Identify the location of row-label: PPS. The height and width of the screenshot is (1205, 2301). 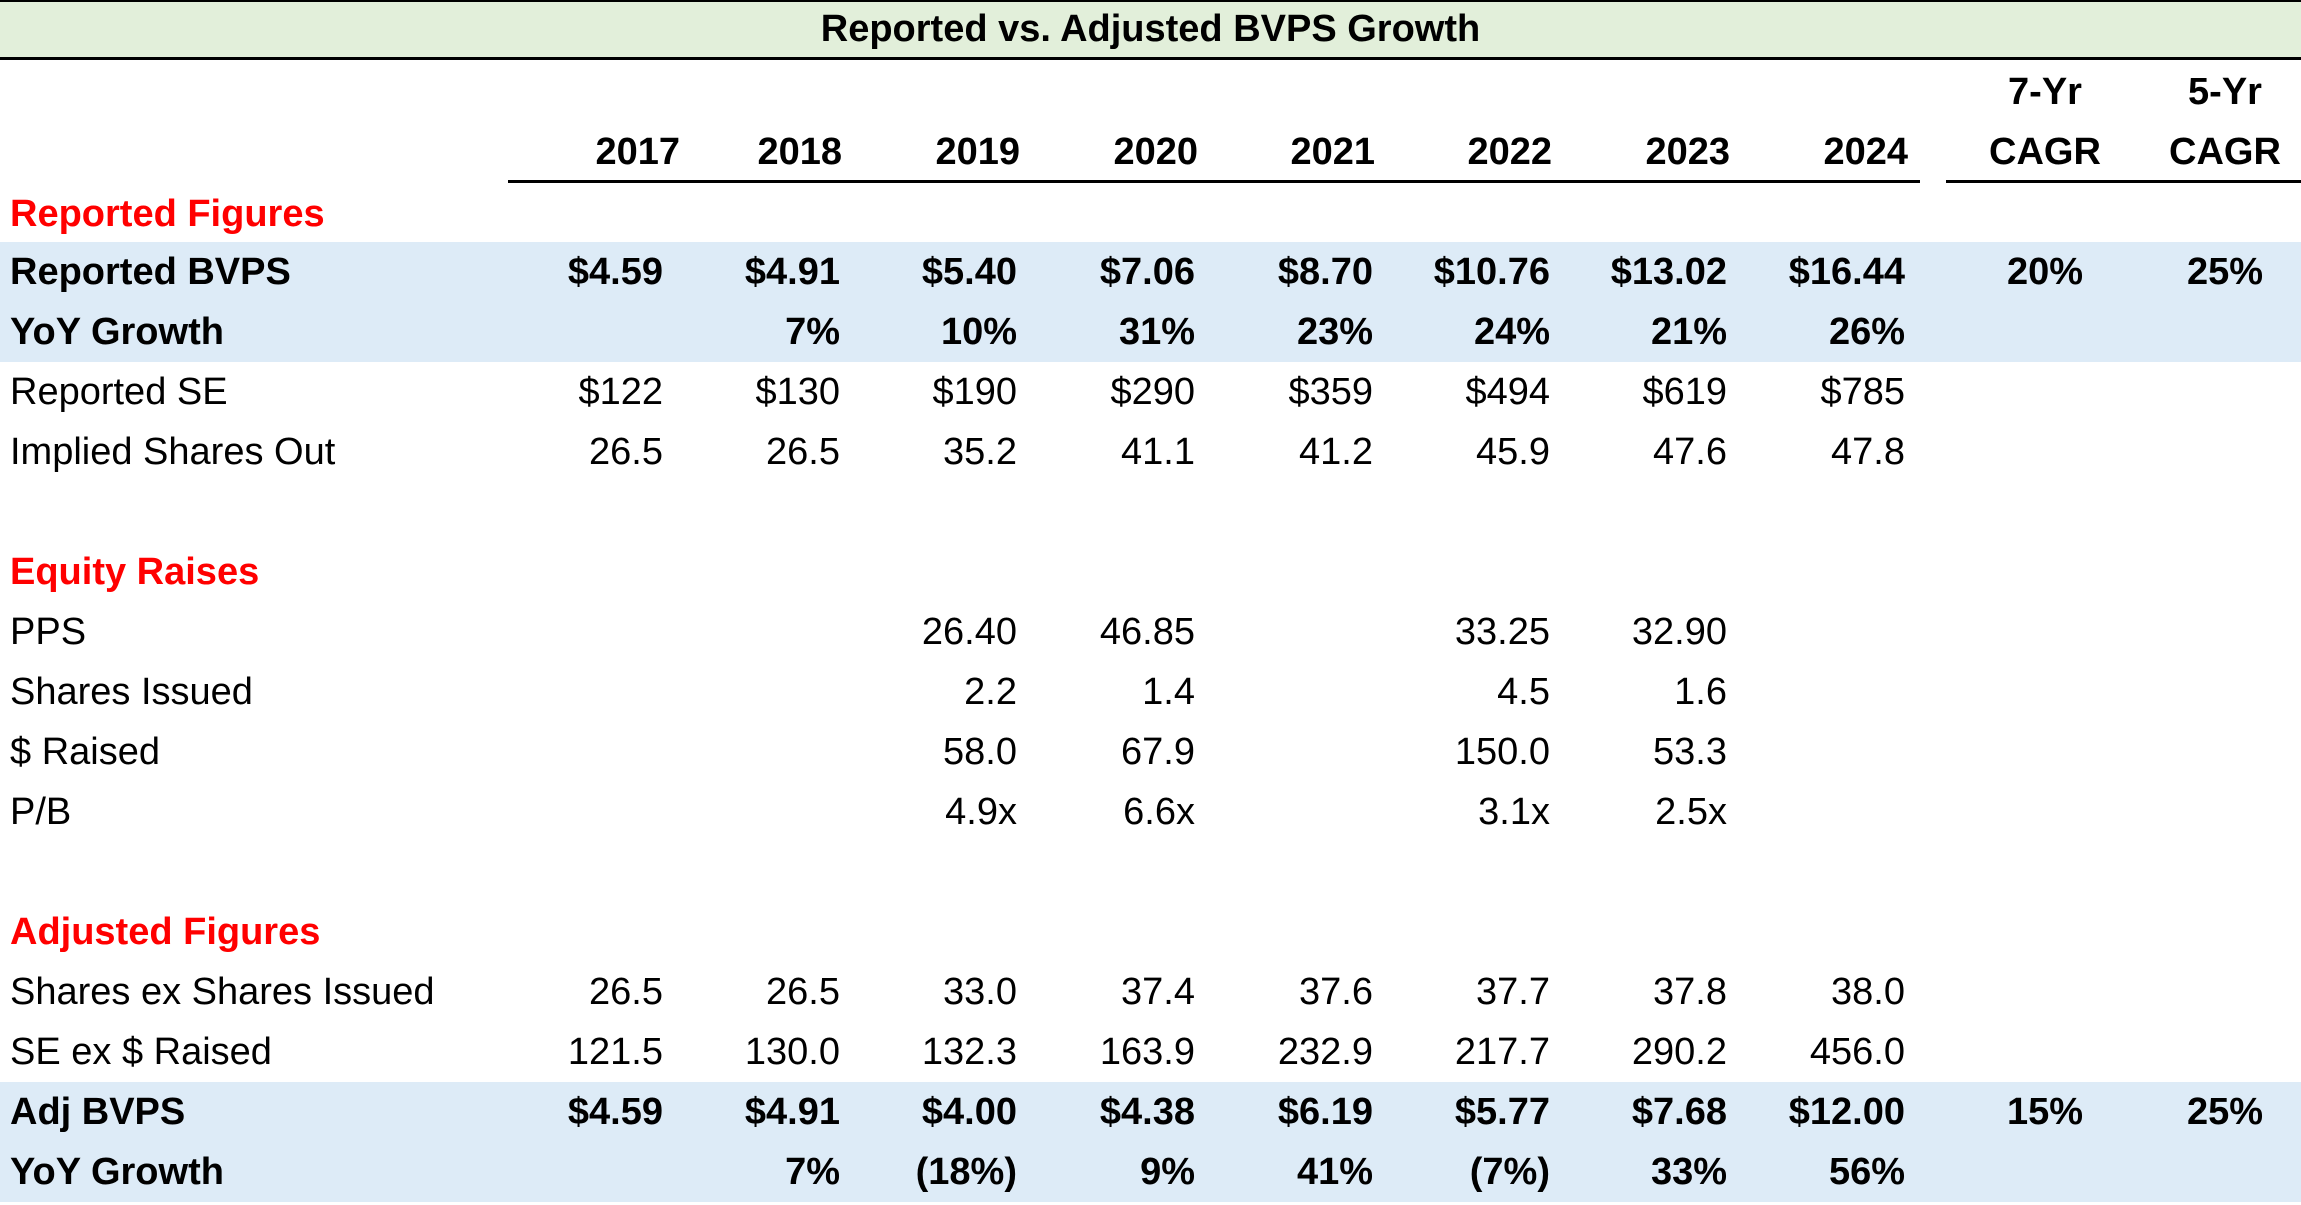
(48, 632).